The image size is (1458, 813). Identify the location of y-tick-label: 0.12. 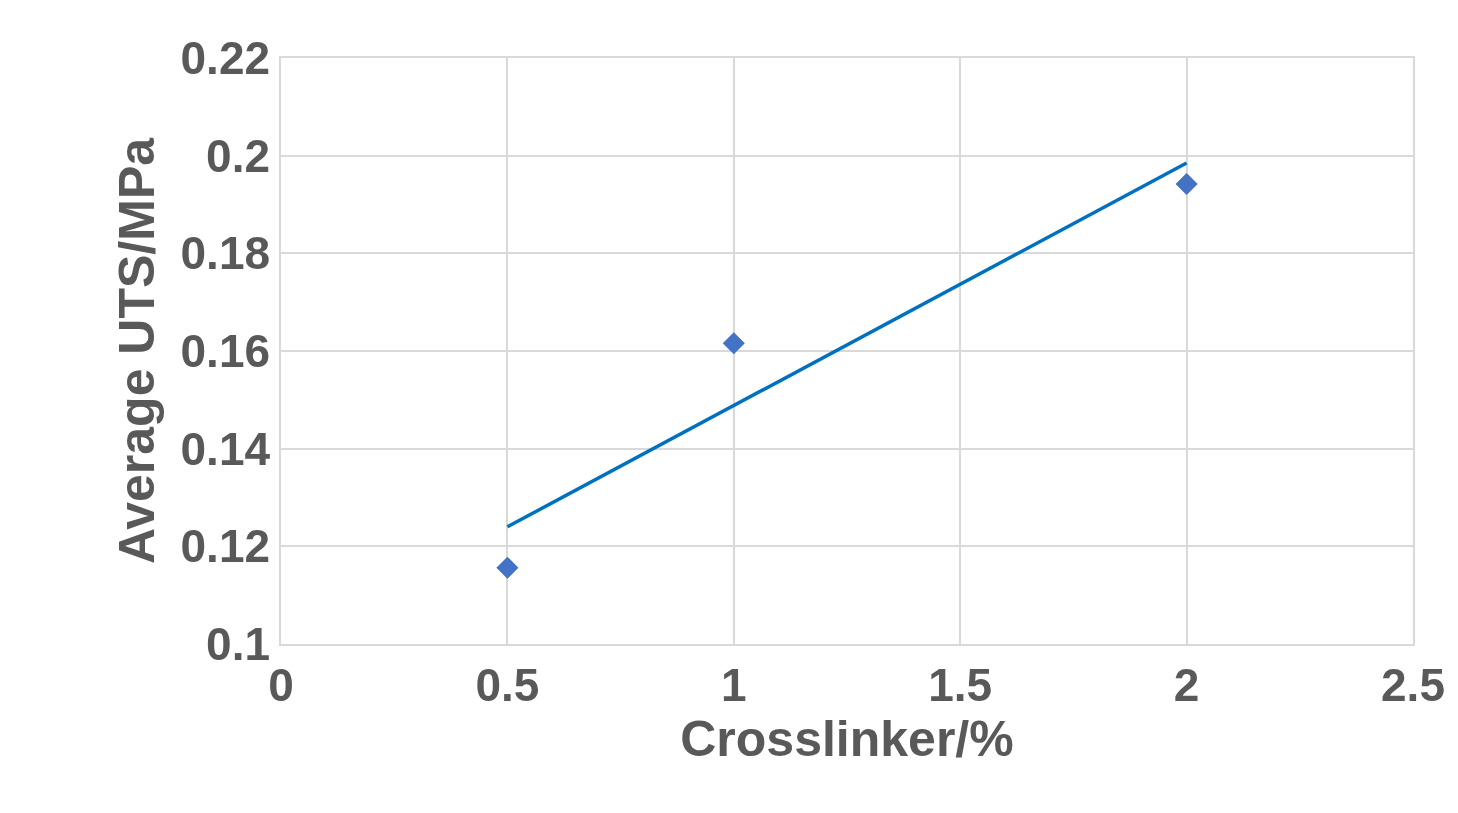
(225, 546).